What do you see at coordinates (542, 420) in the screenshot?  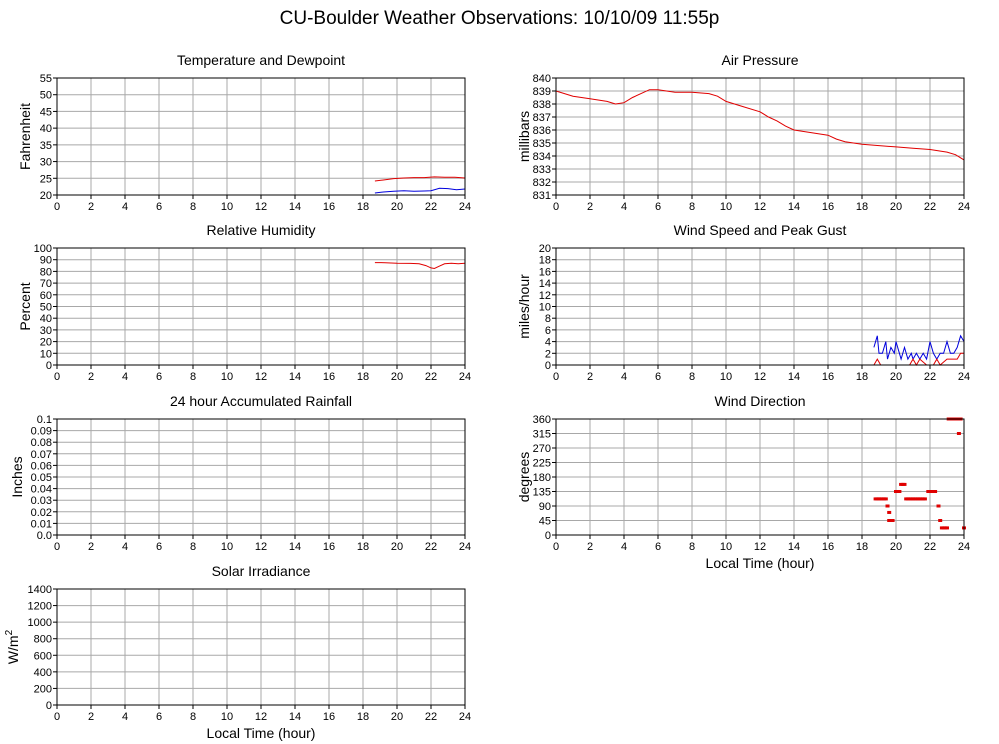 I see `y-tick-label: 360` at bounding box center [542, 420].